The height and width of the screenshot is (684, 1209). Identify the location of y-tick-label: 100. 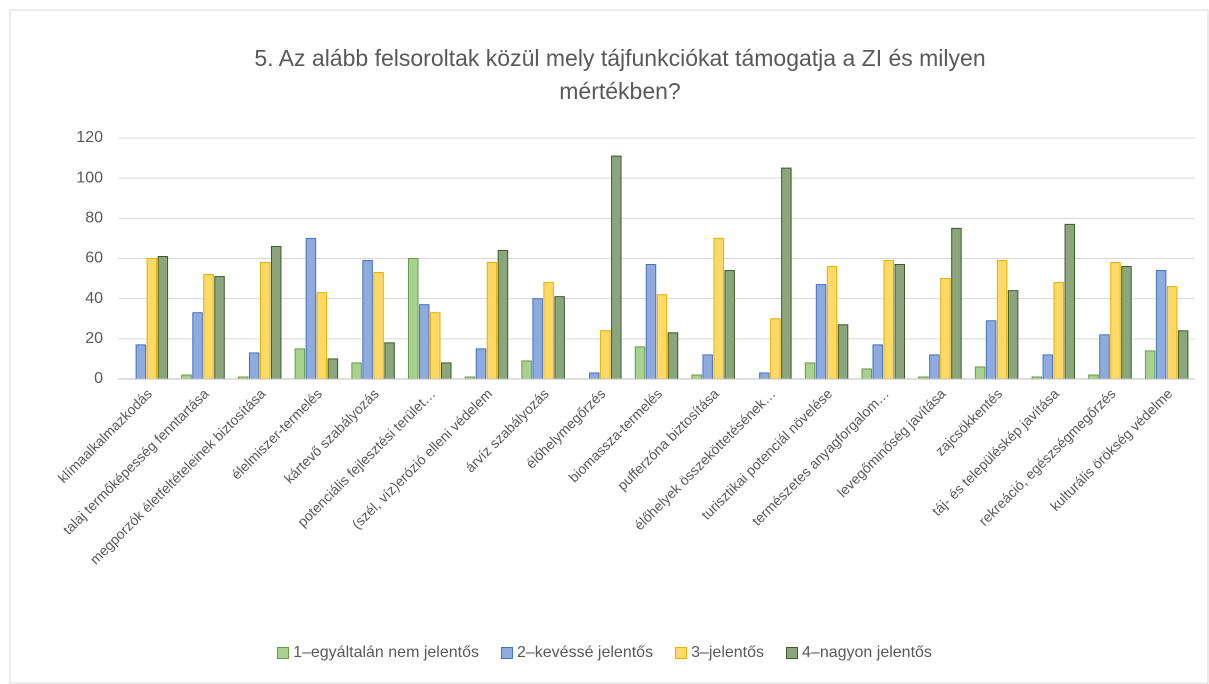
(89, 177).